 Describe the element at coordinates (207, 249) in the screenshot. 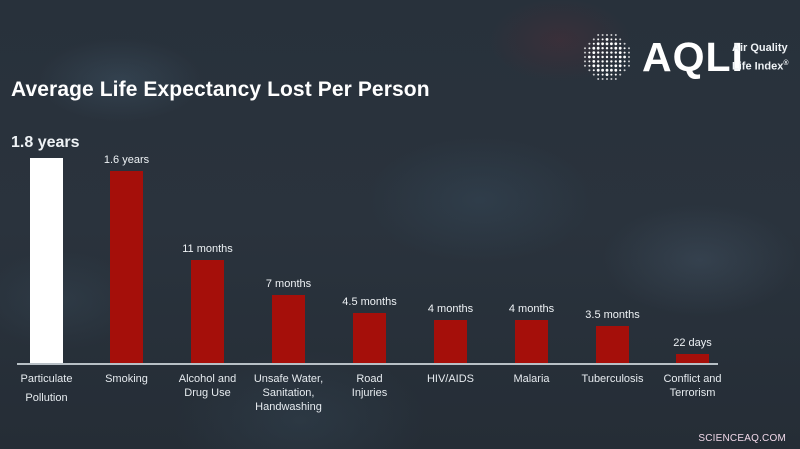

I see `bar-value-label: 11 months` at that location.